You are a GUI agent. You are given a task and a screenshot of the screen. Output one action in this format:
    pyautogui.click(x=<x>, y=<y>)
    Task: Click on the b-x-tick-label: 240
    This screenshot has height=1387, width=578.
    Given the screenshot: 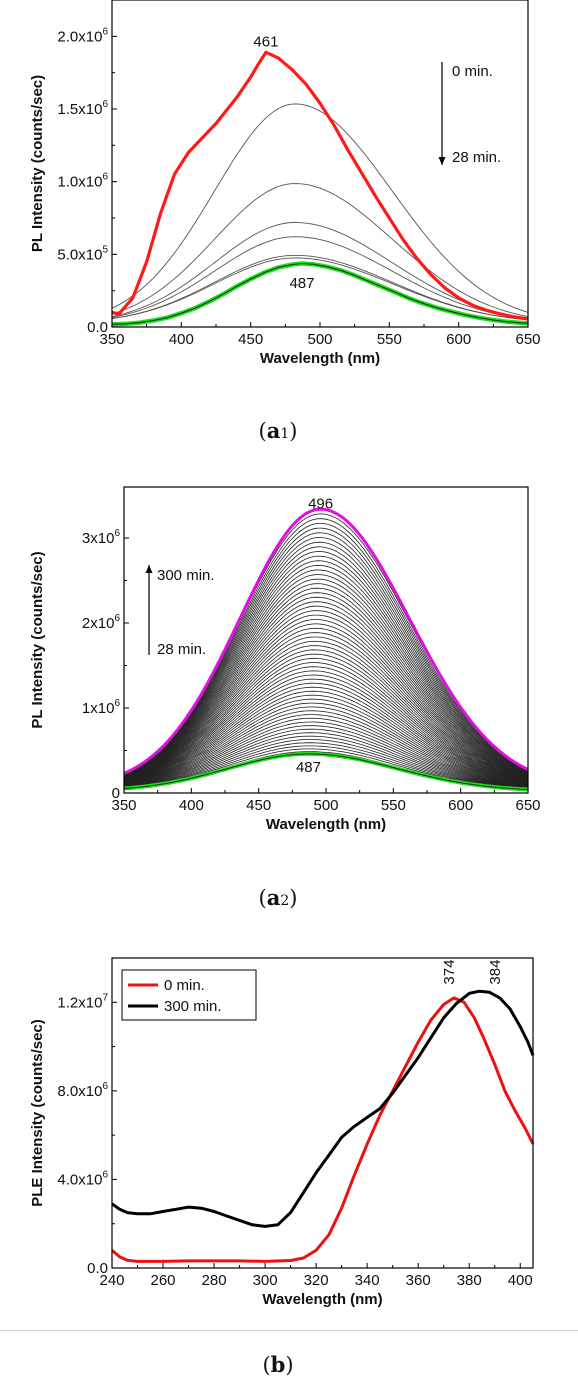 What is the action you would take?
    pyautogui.click(x=111, y=1280)
    